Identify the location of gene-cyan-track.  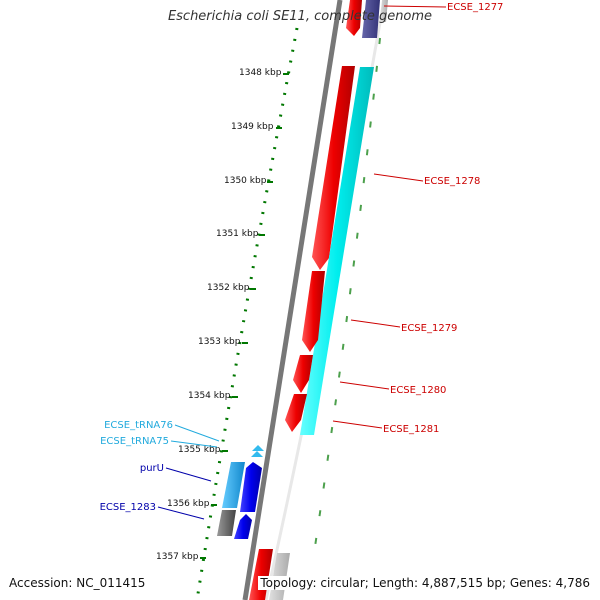
(337, 251).